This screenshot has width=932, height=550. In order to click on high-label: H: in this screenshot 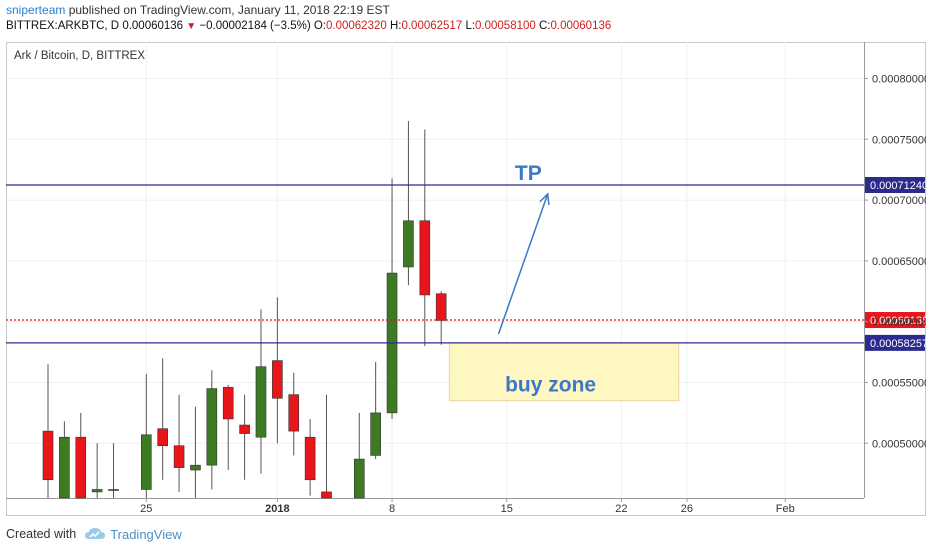, I will do `click(395, 26)`.